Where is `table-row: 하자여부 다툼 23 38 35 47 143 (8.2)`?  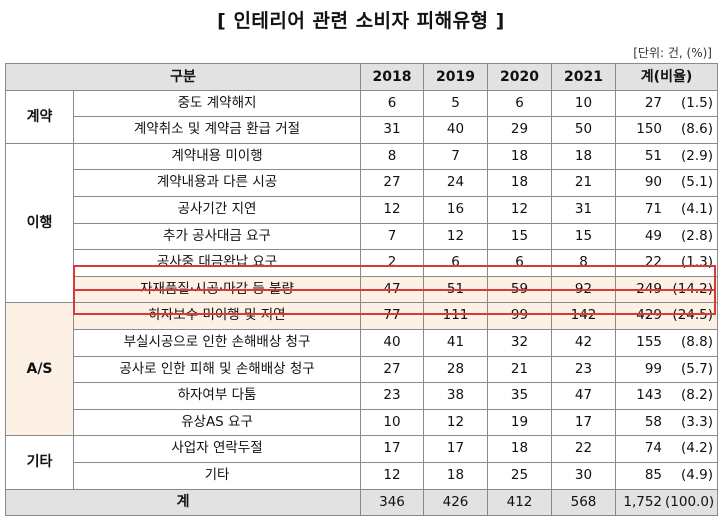
table-row: 하자여부 다툼 23 38 35 47 143 (8.2) is located at coordinates (362, 396).